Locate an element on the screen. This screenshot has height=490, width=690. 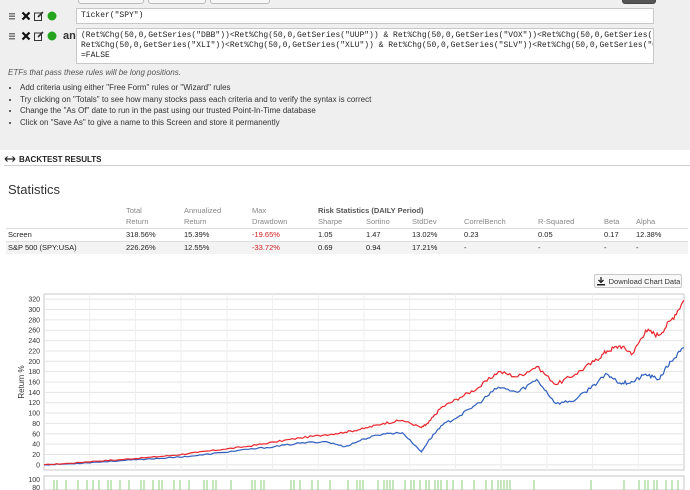
header-cell: R-Squared is located at coordinates (556, 222).